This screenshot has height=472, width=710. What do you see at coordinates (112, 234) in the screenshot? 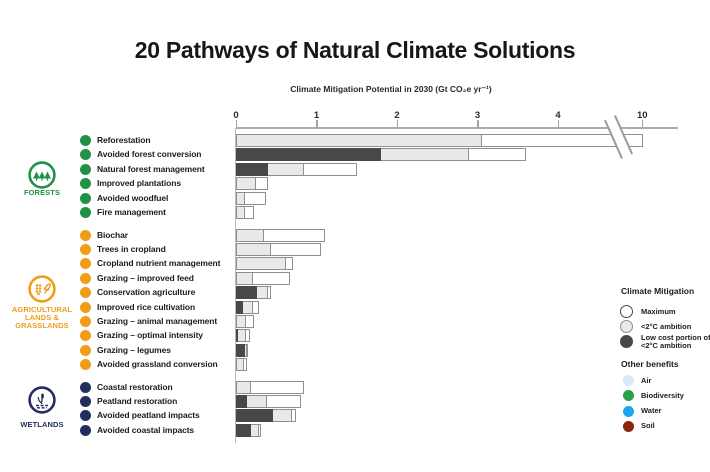
I see `pathway-label: Biochar` at bounding box center [112, 234].